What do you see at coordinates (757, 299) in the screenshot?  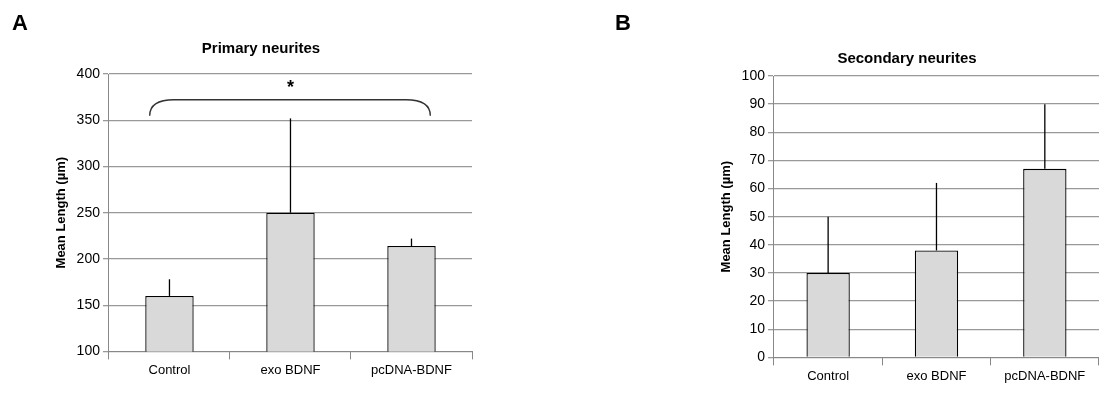 I see `y-tick-label: 20` at bounding box center [757, 299].